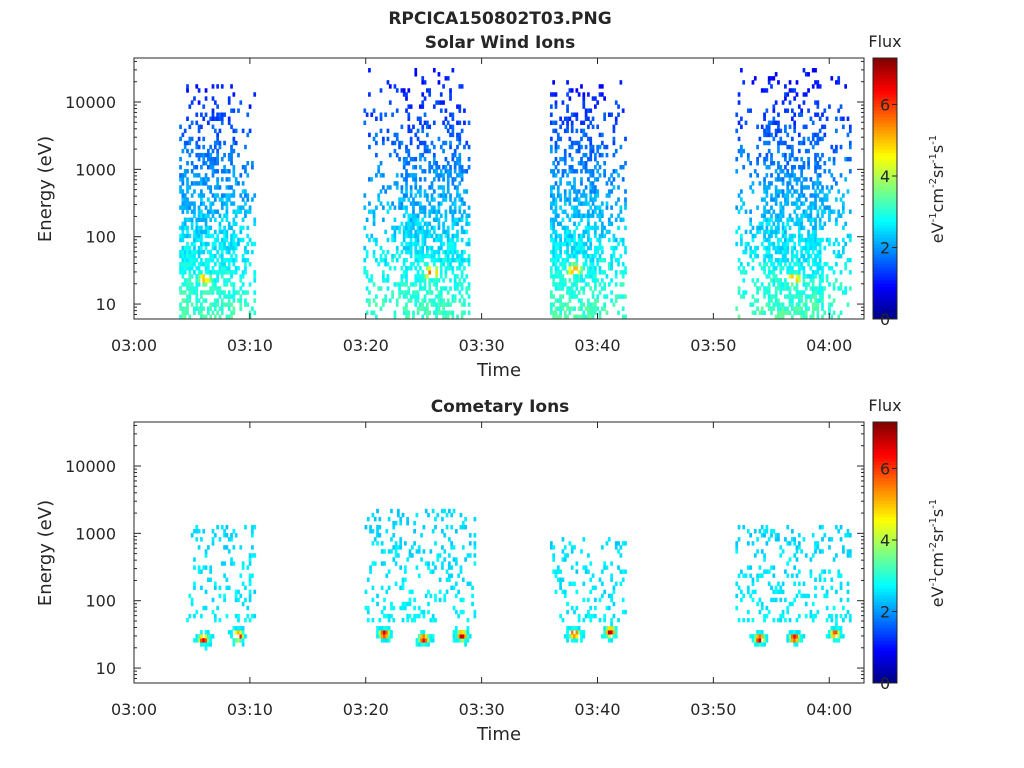 The image size is (1024, 768). What do you see at coordinates (90, 466) in the screenshot?
I see `y-tick-label: 10000` at bounding box center [90, 466].